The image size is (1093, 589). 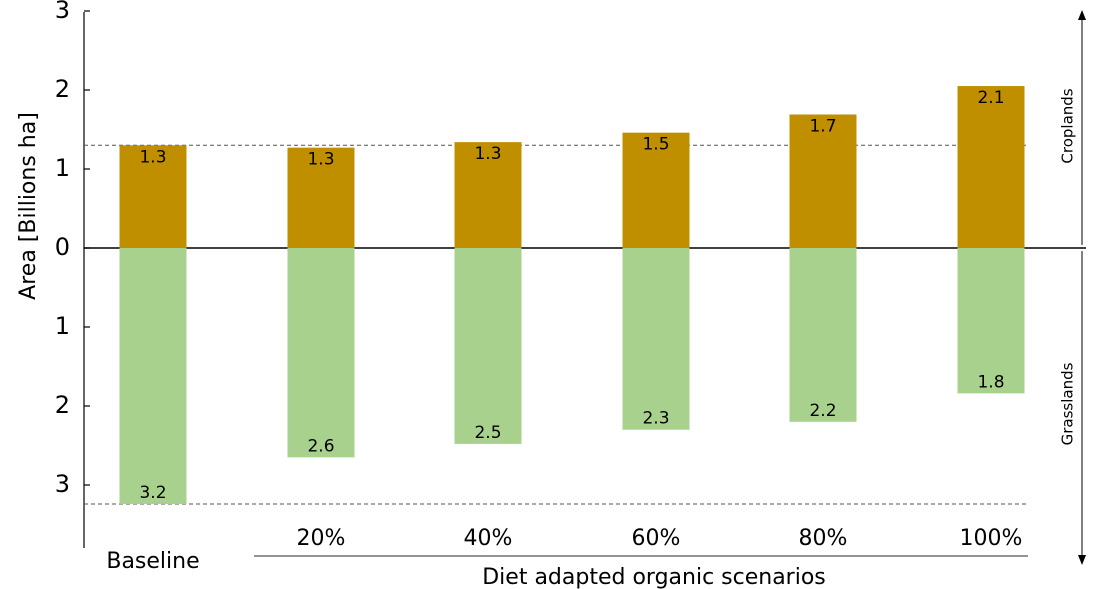 I want to click on grassland-value-label: 2.6, so click(x=320, y=446).